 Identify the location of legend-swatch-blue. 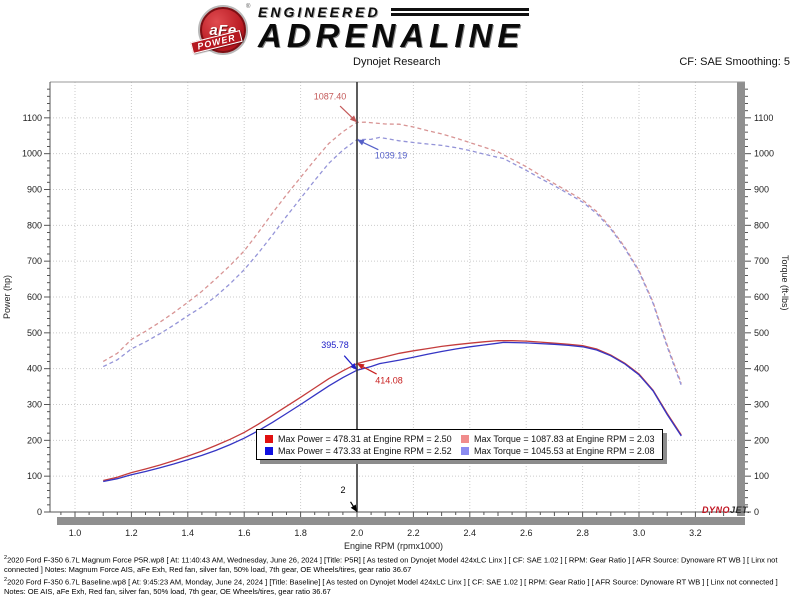
(269, 450).